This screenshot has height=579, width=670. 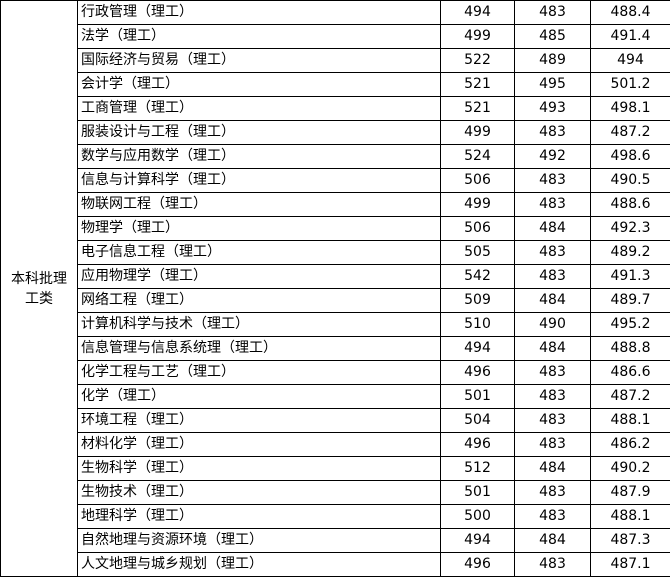 What do you see at coordinates (259, 564) in the screenshot?
I see `major-cell: 人文地理与城乡规划（理工）` at bounding box center [259, 564].